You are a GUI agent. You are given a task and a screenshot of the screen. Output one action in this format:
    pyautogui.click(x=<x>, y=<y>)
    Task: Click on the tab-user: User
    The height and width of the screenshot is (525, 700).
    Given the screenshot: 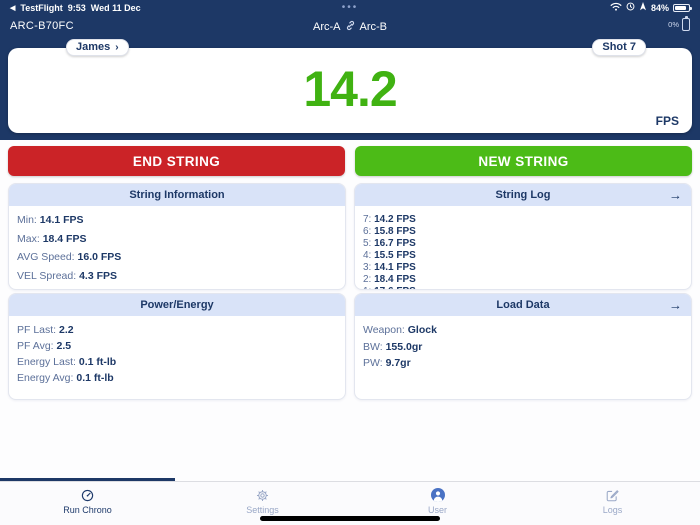 What is the action you would take?
    pyautogui.click(x=437, y=503)
    